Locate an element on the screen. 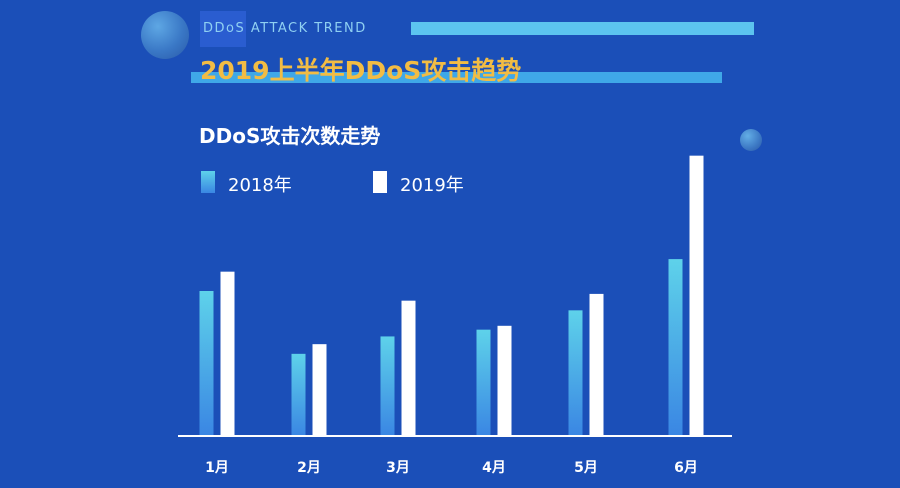 Image resolution: width=900 pixels, height=488 pixels. x-tick-label: 2月 is located at coordinates (309, 468).